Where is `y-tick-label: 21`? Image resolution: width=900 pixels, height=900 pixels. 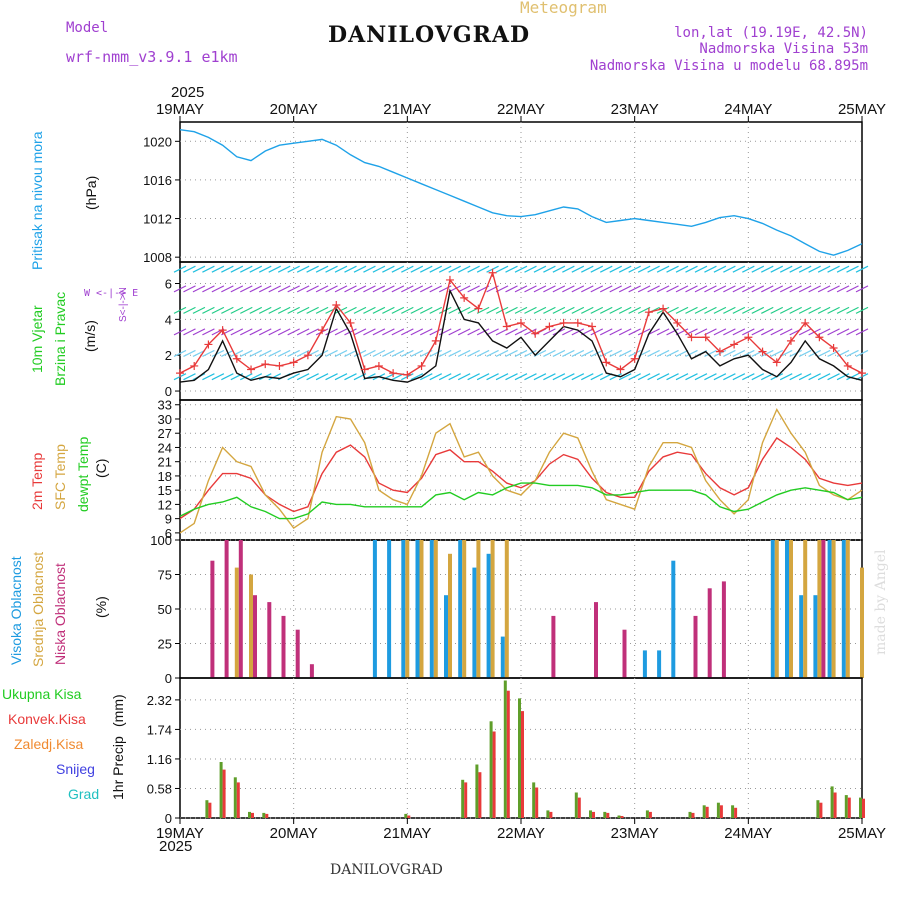 y-tick-label: 21 is located at coordinates (165, 462).